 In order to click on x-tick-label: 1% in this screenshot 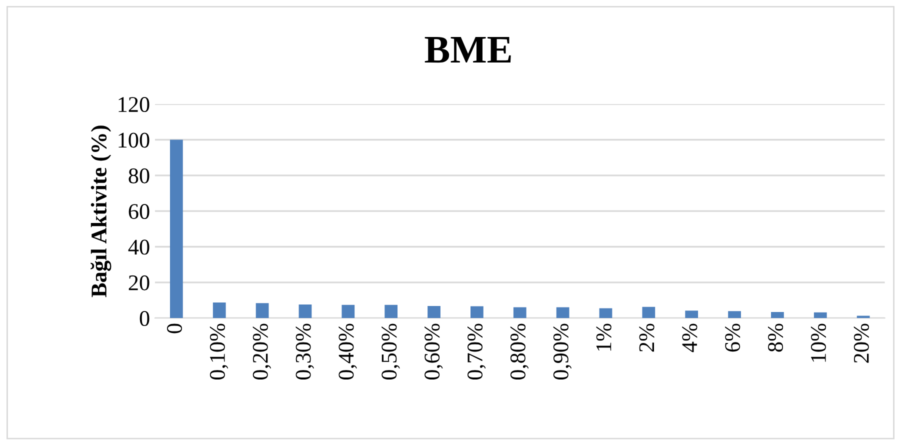, I will do `click(604, 337)`.